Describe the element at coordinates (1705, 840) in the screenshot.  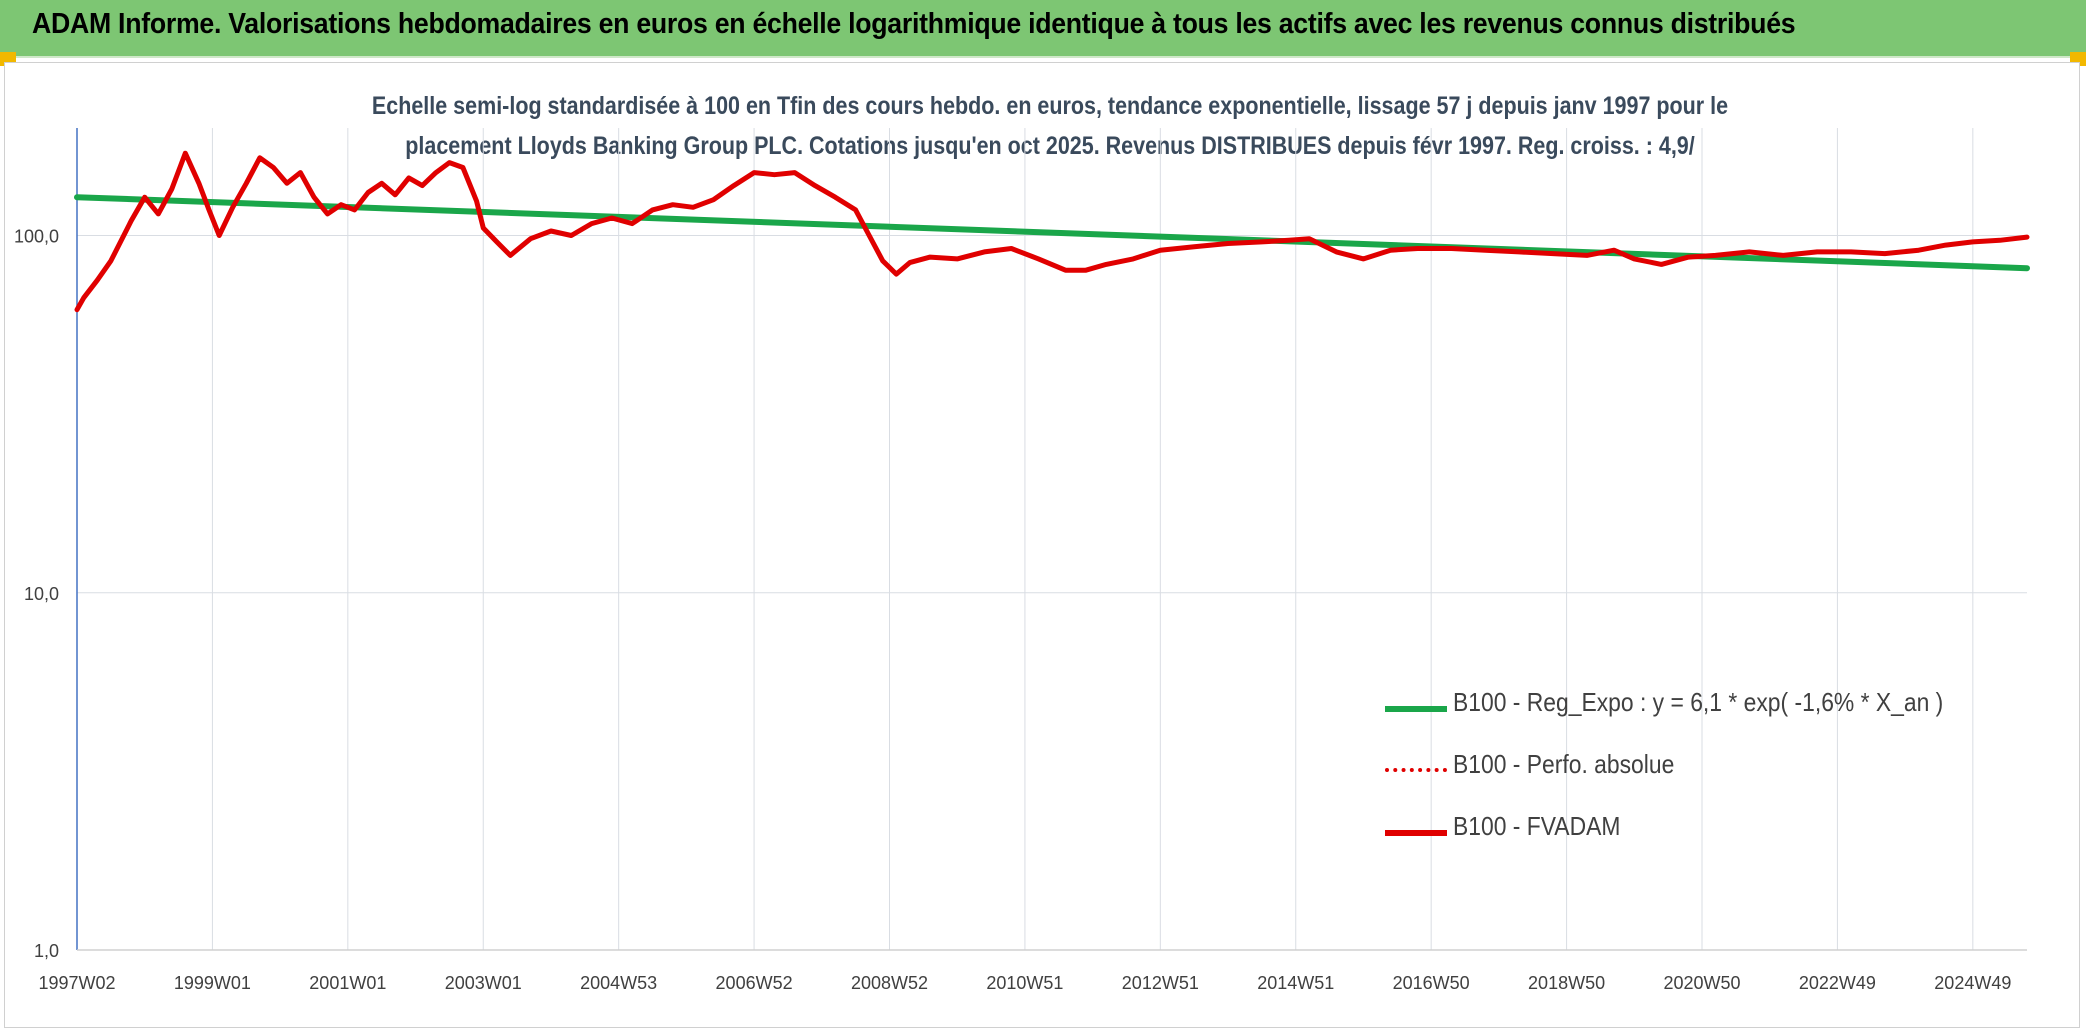
I see `legend-item-fvadam: B100 - FVADAM` at that location.